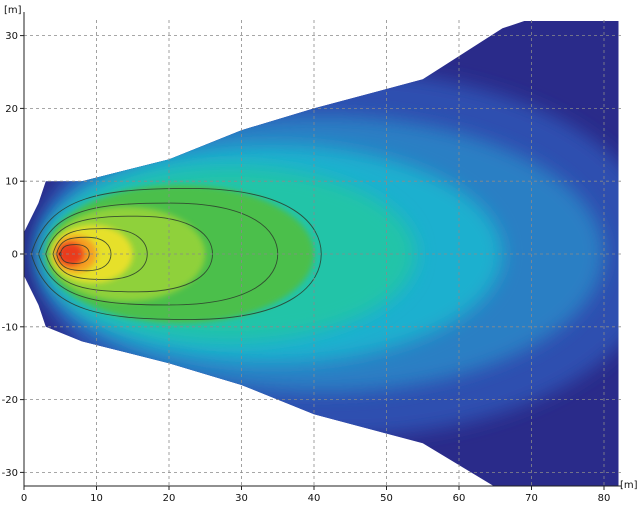 Image resolution: width=640 pixels, height=514 pixels. I want to click on x-tick-label-50: 50, so click(386, 498).